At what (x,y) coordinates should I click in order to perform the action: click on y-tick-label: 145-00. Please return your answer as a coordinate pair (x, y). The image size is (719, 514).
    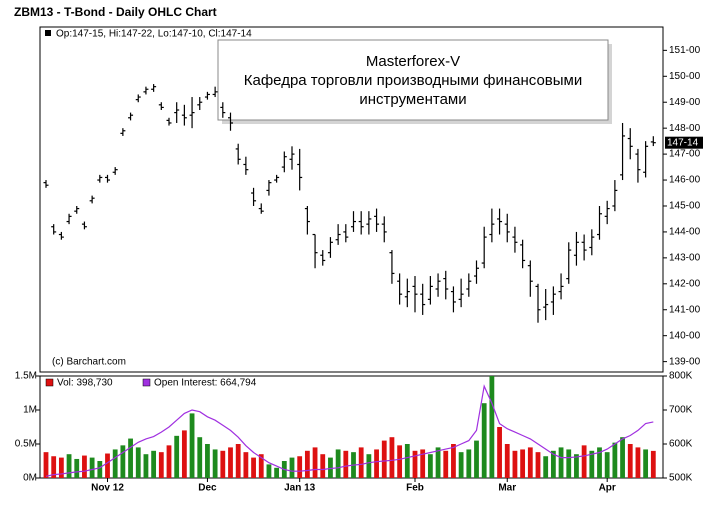
    Looking at the image, I should click on (685, 206).